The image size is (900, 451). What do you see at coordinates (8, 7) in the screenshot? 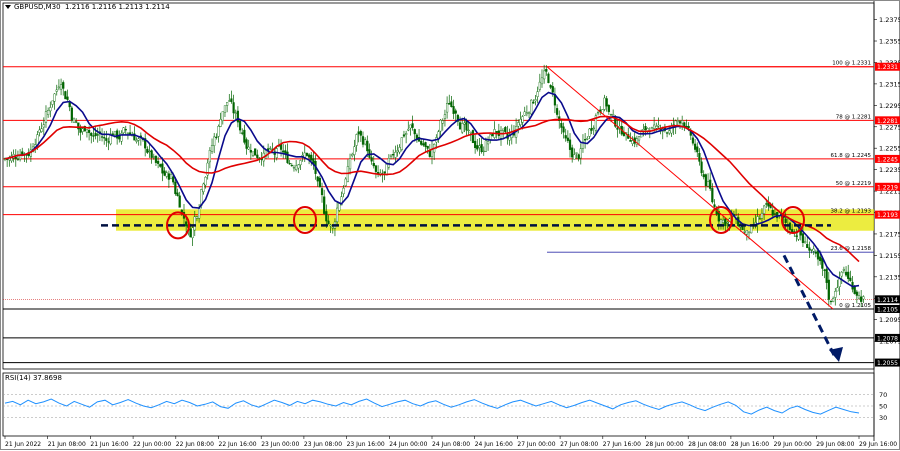
I see `dropdown-triangle-icon` at bounding box center [8, 7].